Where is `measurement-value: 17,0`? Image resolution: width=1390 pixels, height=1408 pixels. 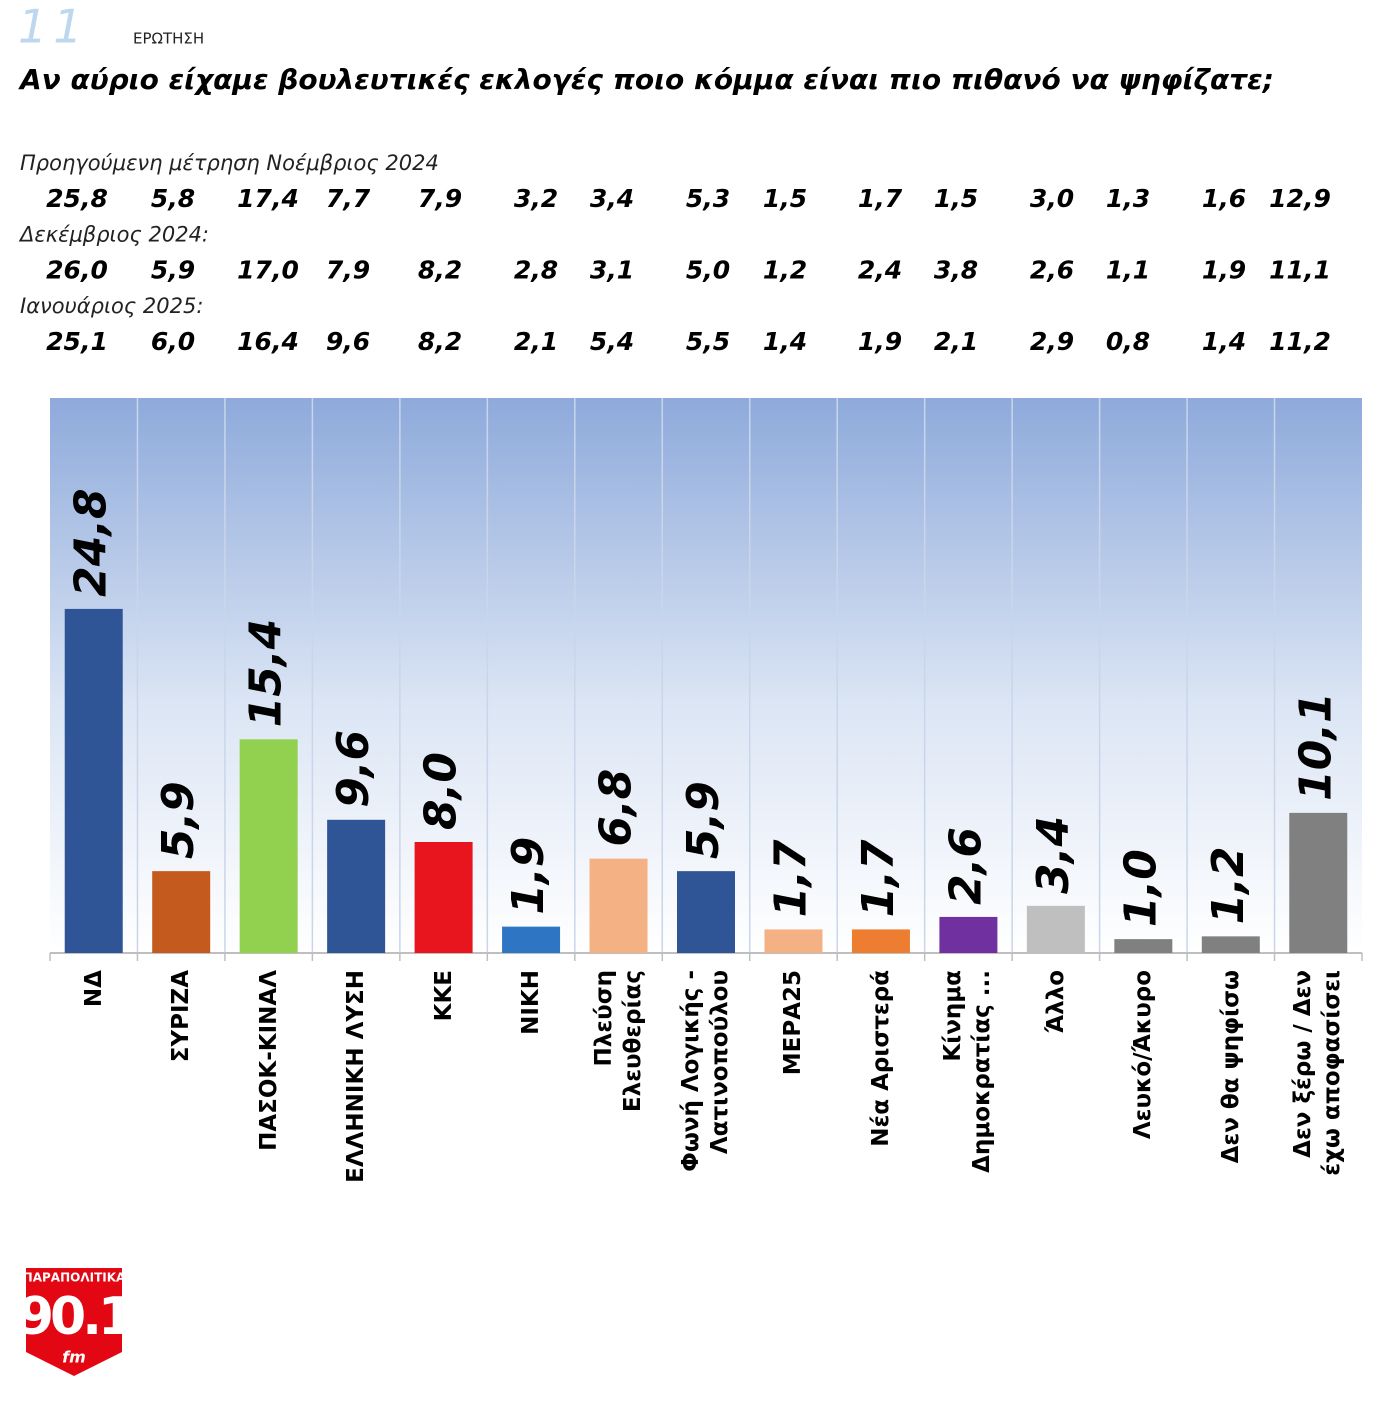 measurement-value: 17,0 is located at coordinates (268, 270).